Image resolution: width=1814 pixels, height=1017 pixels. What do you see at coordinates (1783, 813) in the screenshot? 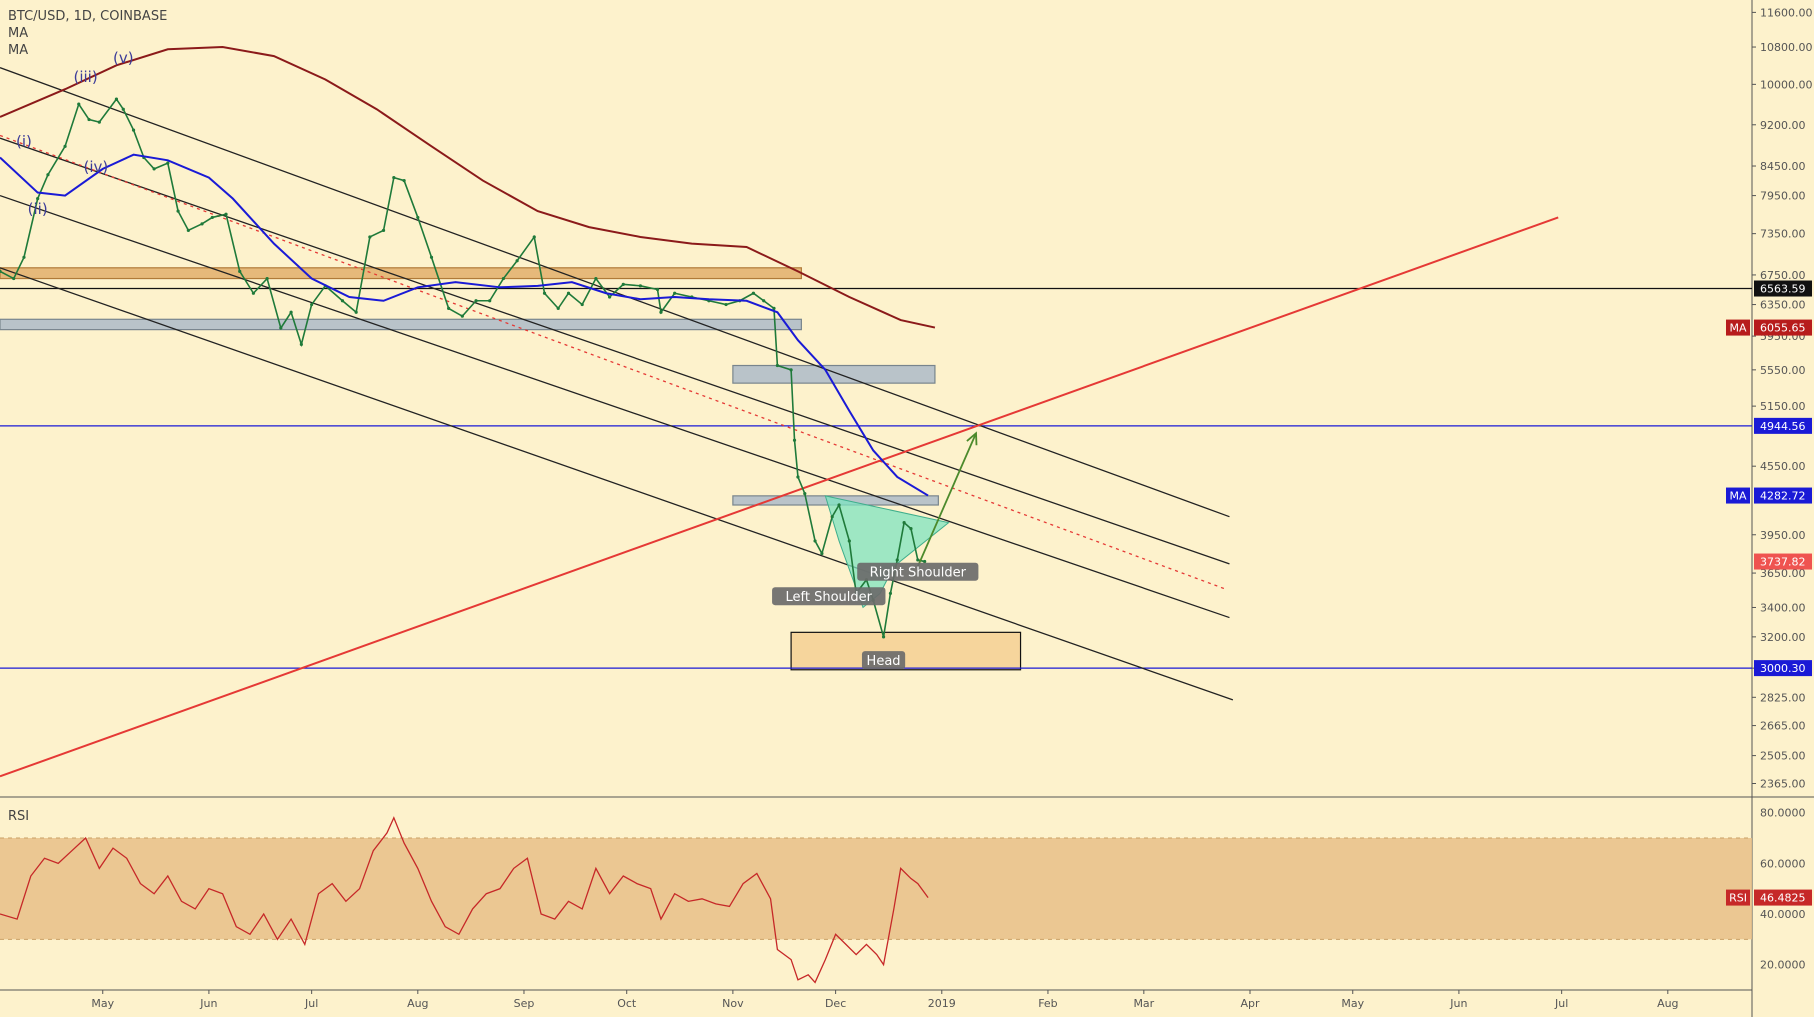
I see `rsi-tick-label: 80.0000` at bounding box center [1783, 813].